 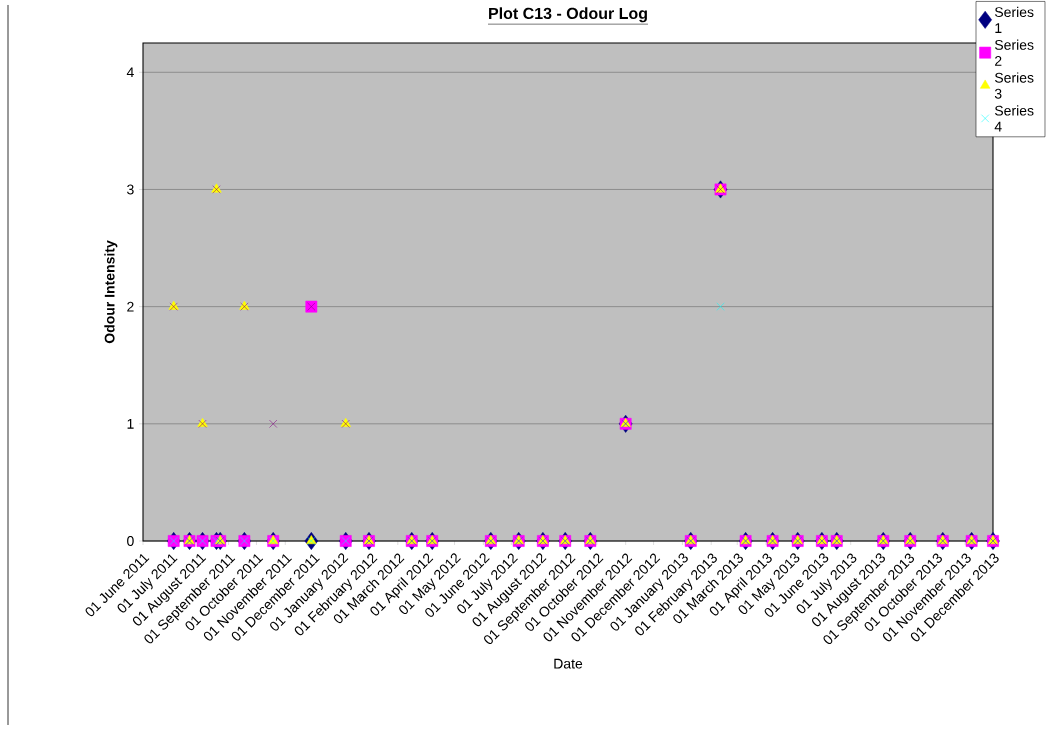 I want to click on legend-label: Series 1, so click(x=1014, y=19).